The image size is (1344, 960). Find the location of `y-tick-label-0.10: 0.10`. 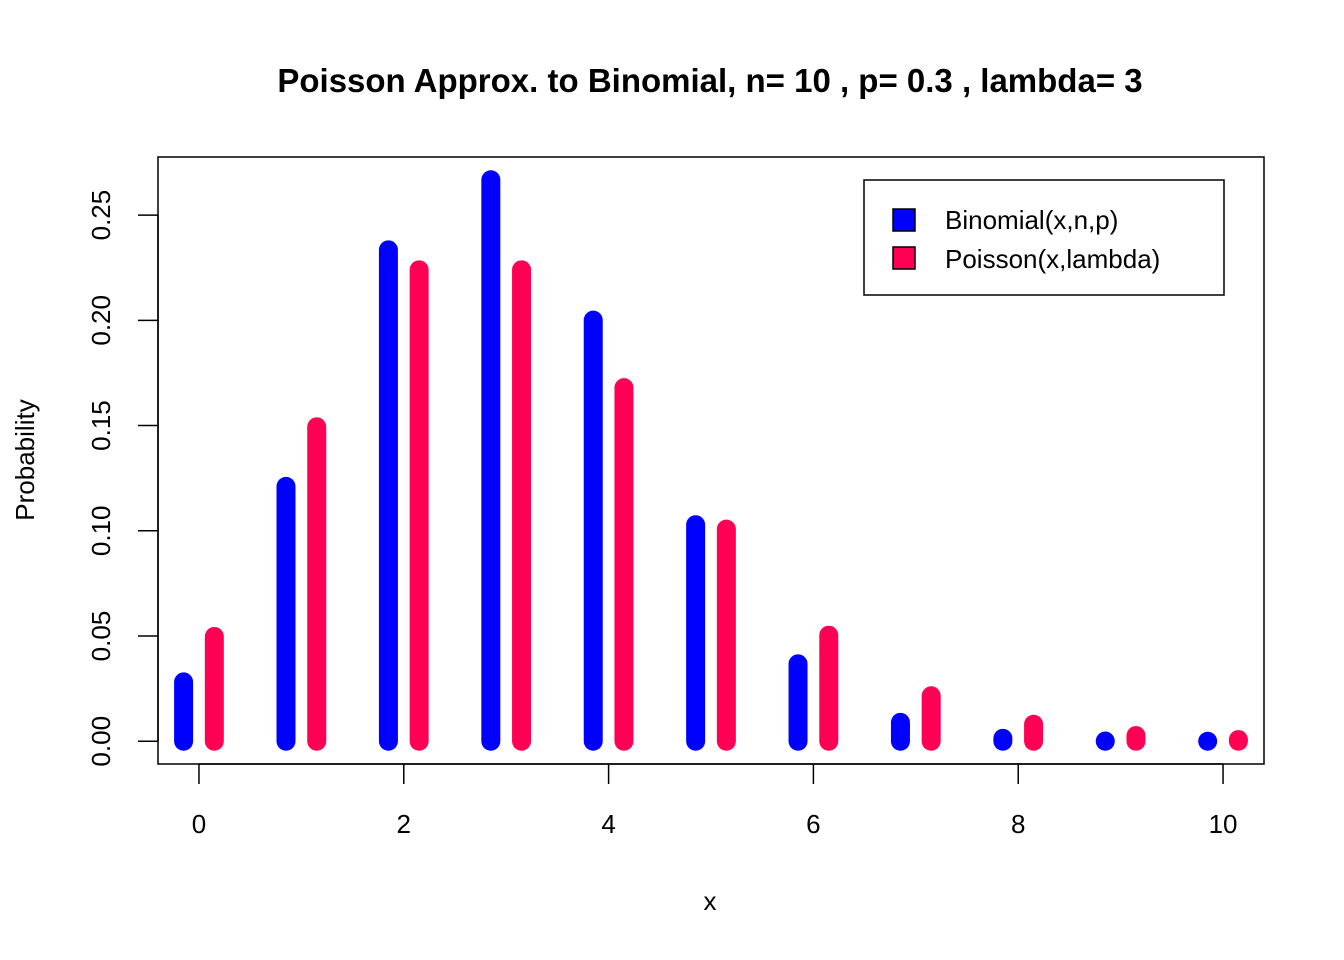

y-tick-label-0.10: 0.10 is located at coordinates (101, 530).